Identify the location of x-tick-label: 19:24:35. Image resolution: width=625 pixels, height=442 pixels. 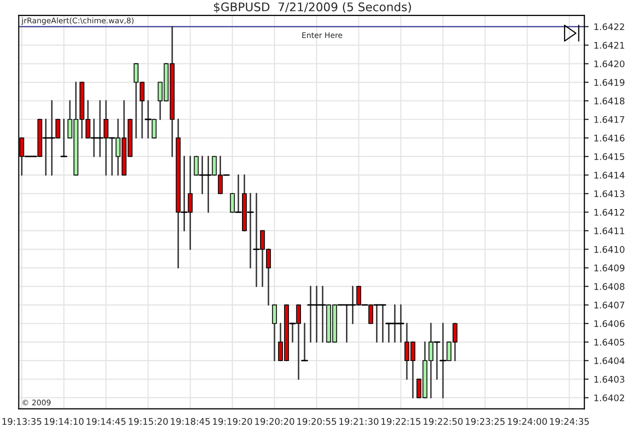
(569, 421).